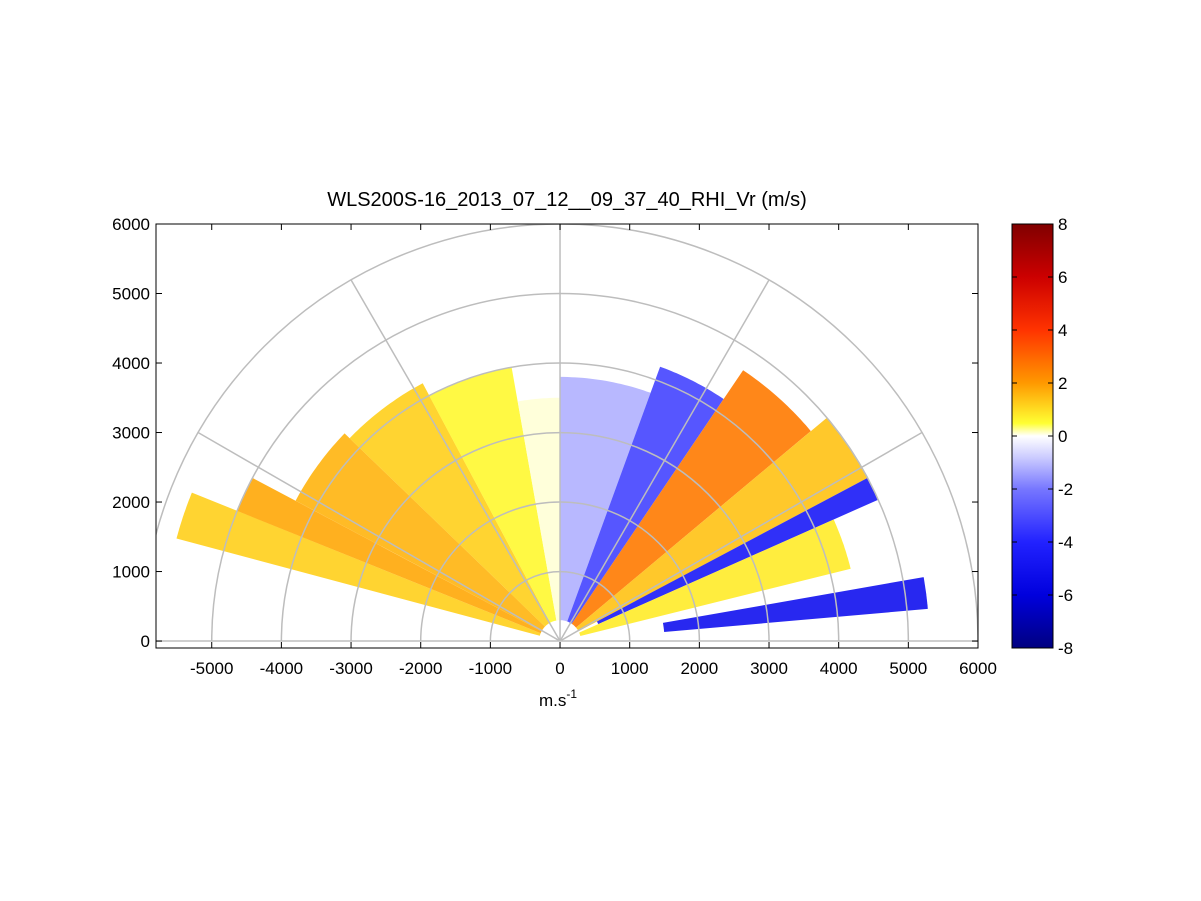  Describe the element at coordinates (559, 668) in the screenshot. I see `x-tick-label: 0` at that location.